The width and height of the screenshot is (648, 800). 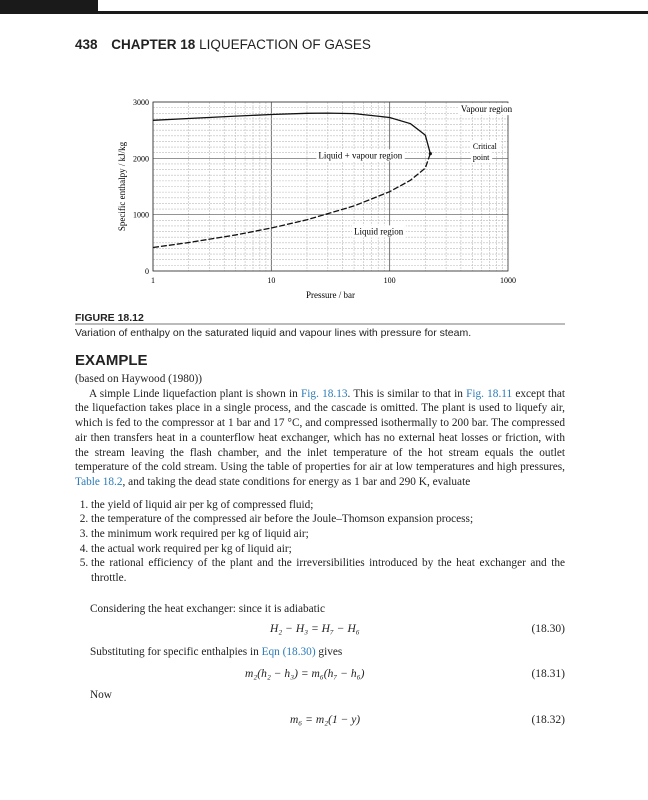 What do you see at coordinates (101, 695) in the screenshot?
I see `paragraph: Now` at bounding box center [101, 695].